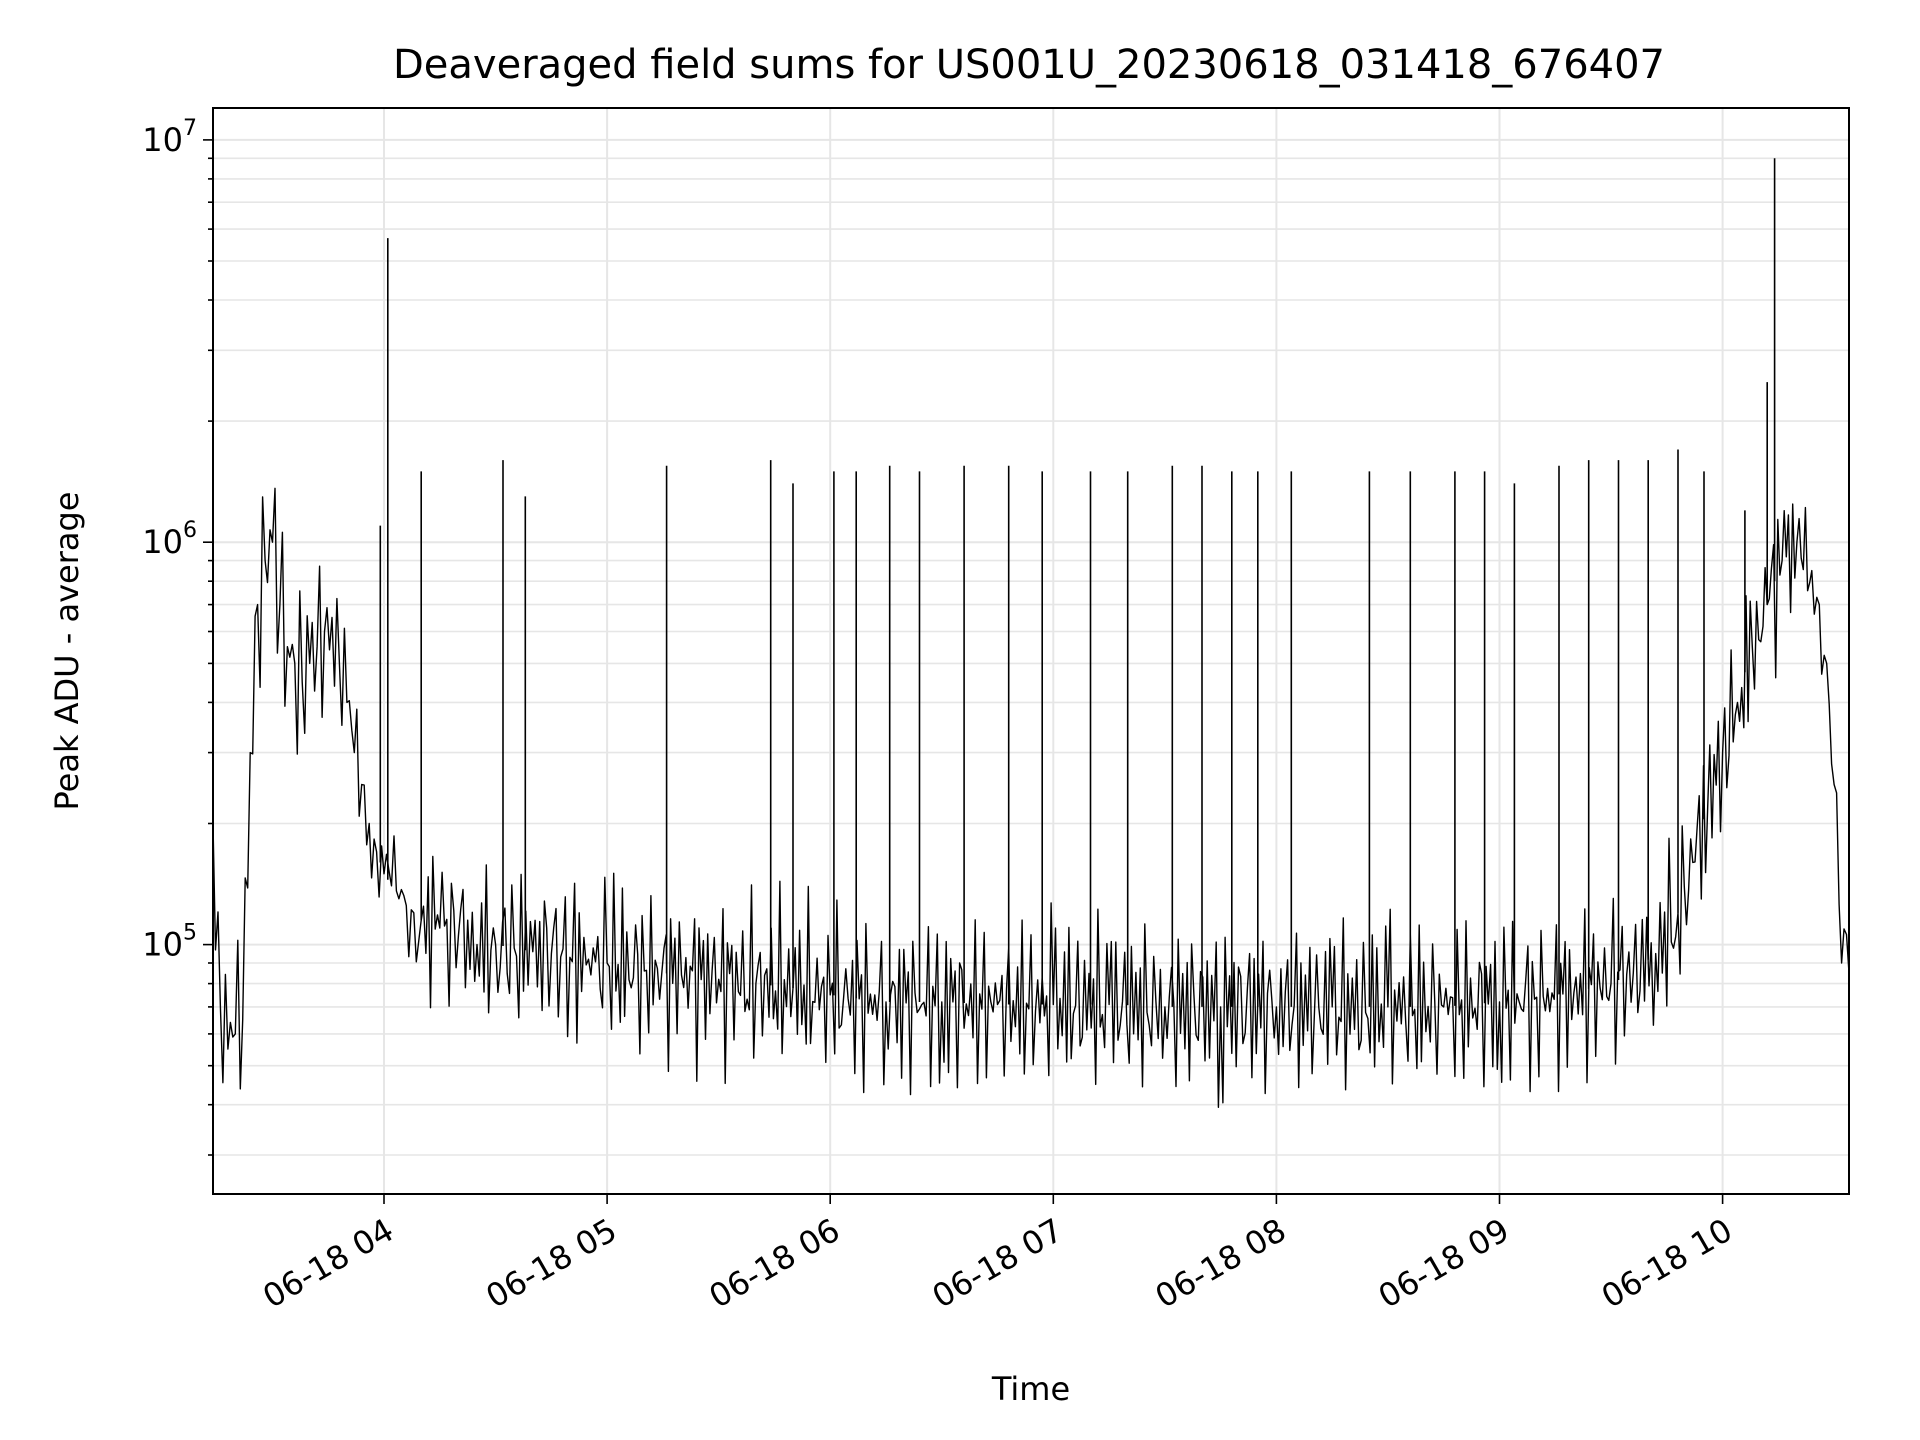  Describe the element at coordinates (1030, 1389) in the screenshot. I see `x-axis-label: Time` at that location.